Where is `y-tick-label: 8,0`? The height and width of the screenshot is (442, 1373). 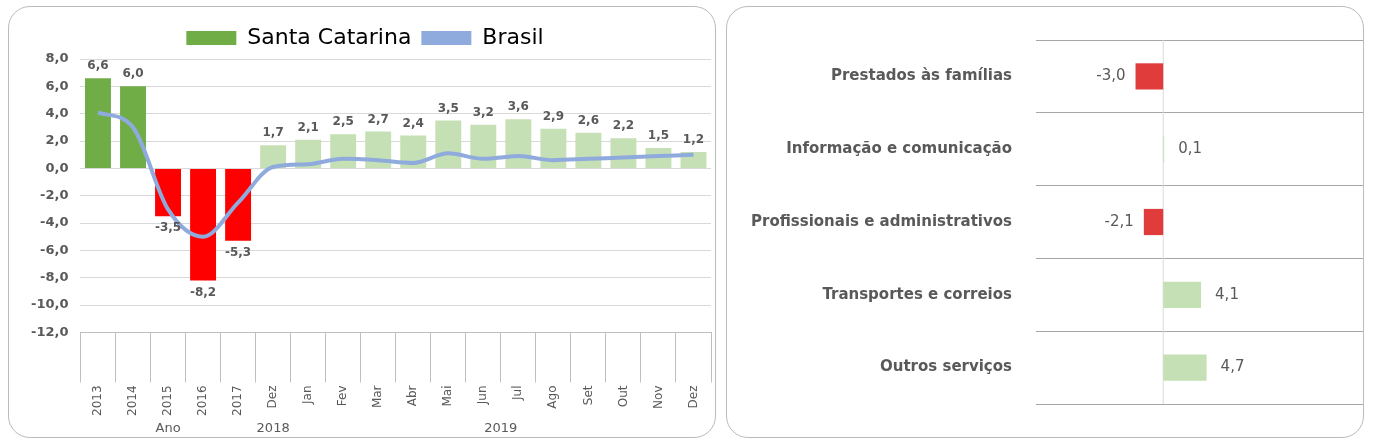 y-tick-label: 8,0 is located at coordinates (57, 58).